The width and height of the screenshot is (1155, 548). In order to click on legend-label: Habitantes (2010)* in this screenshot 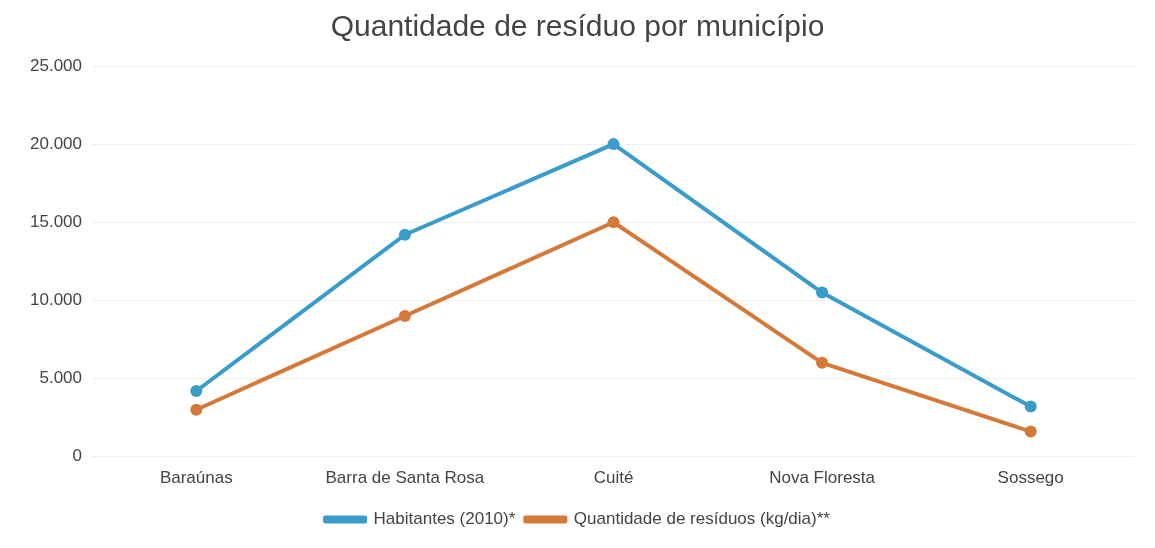, I will do `click(444, 519)`.